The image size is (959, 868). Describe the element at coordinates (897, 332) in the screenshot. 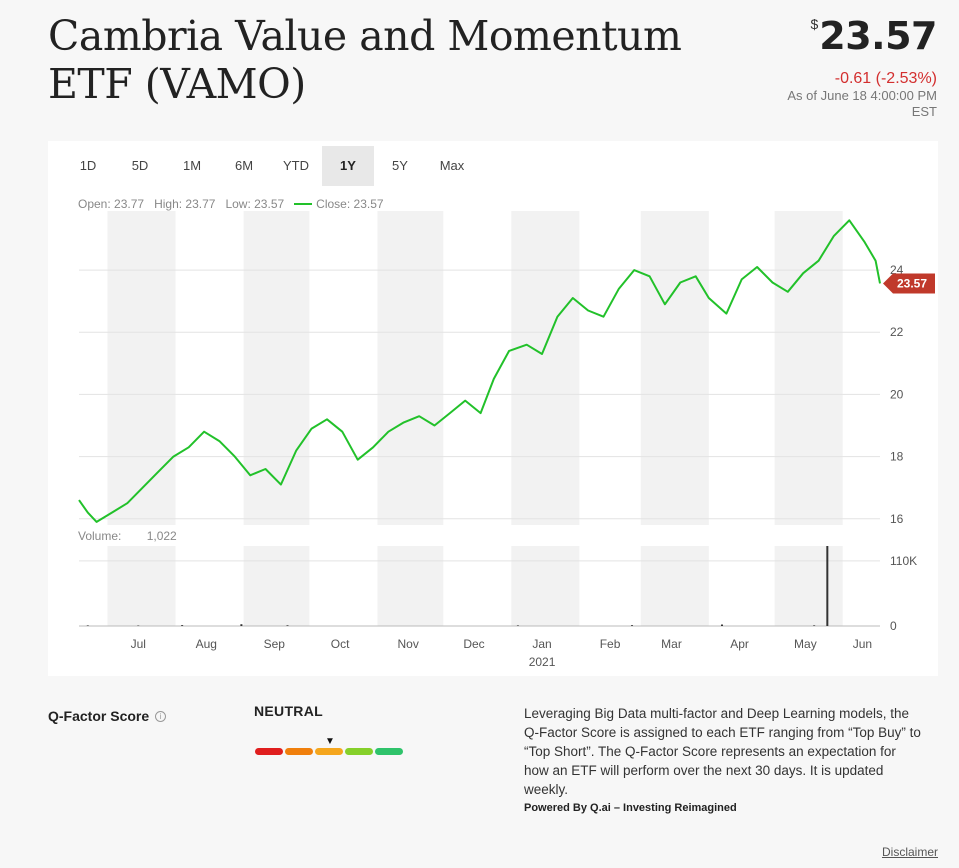

I see `y-tick-label: 22` at that location.